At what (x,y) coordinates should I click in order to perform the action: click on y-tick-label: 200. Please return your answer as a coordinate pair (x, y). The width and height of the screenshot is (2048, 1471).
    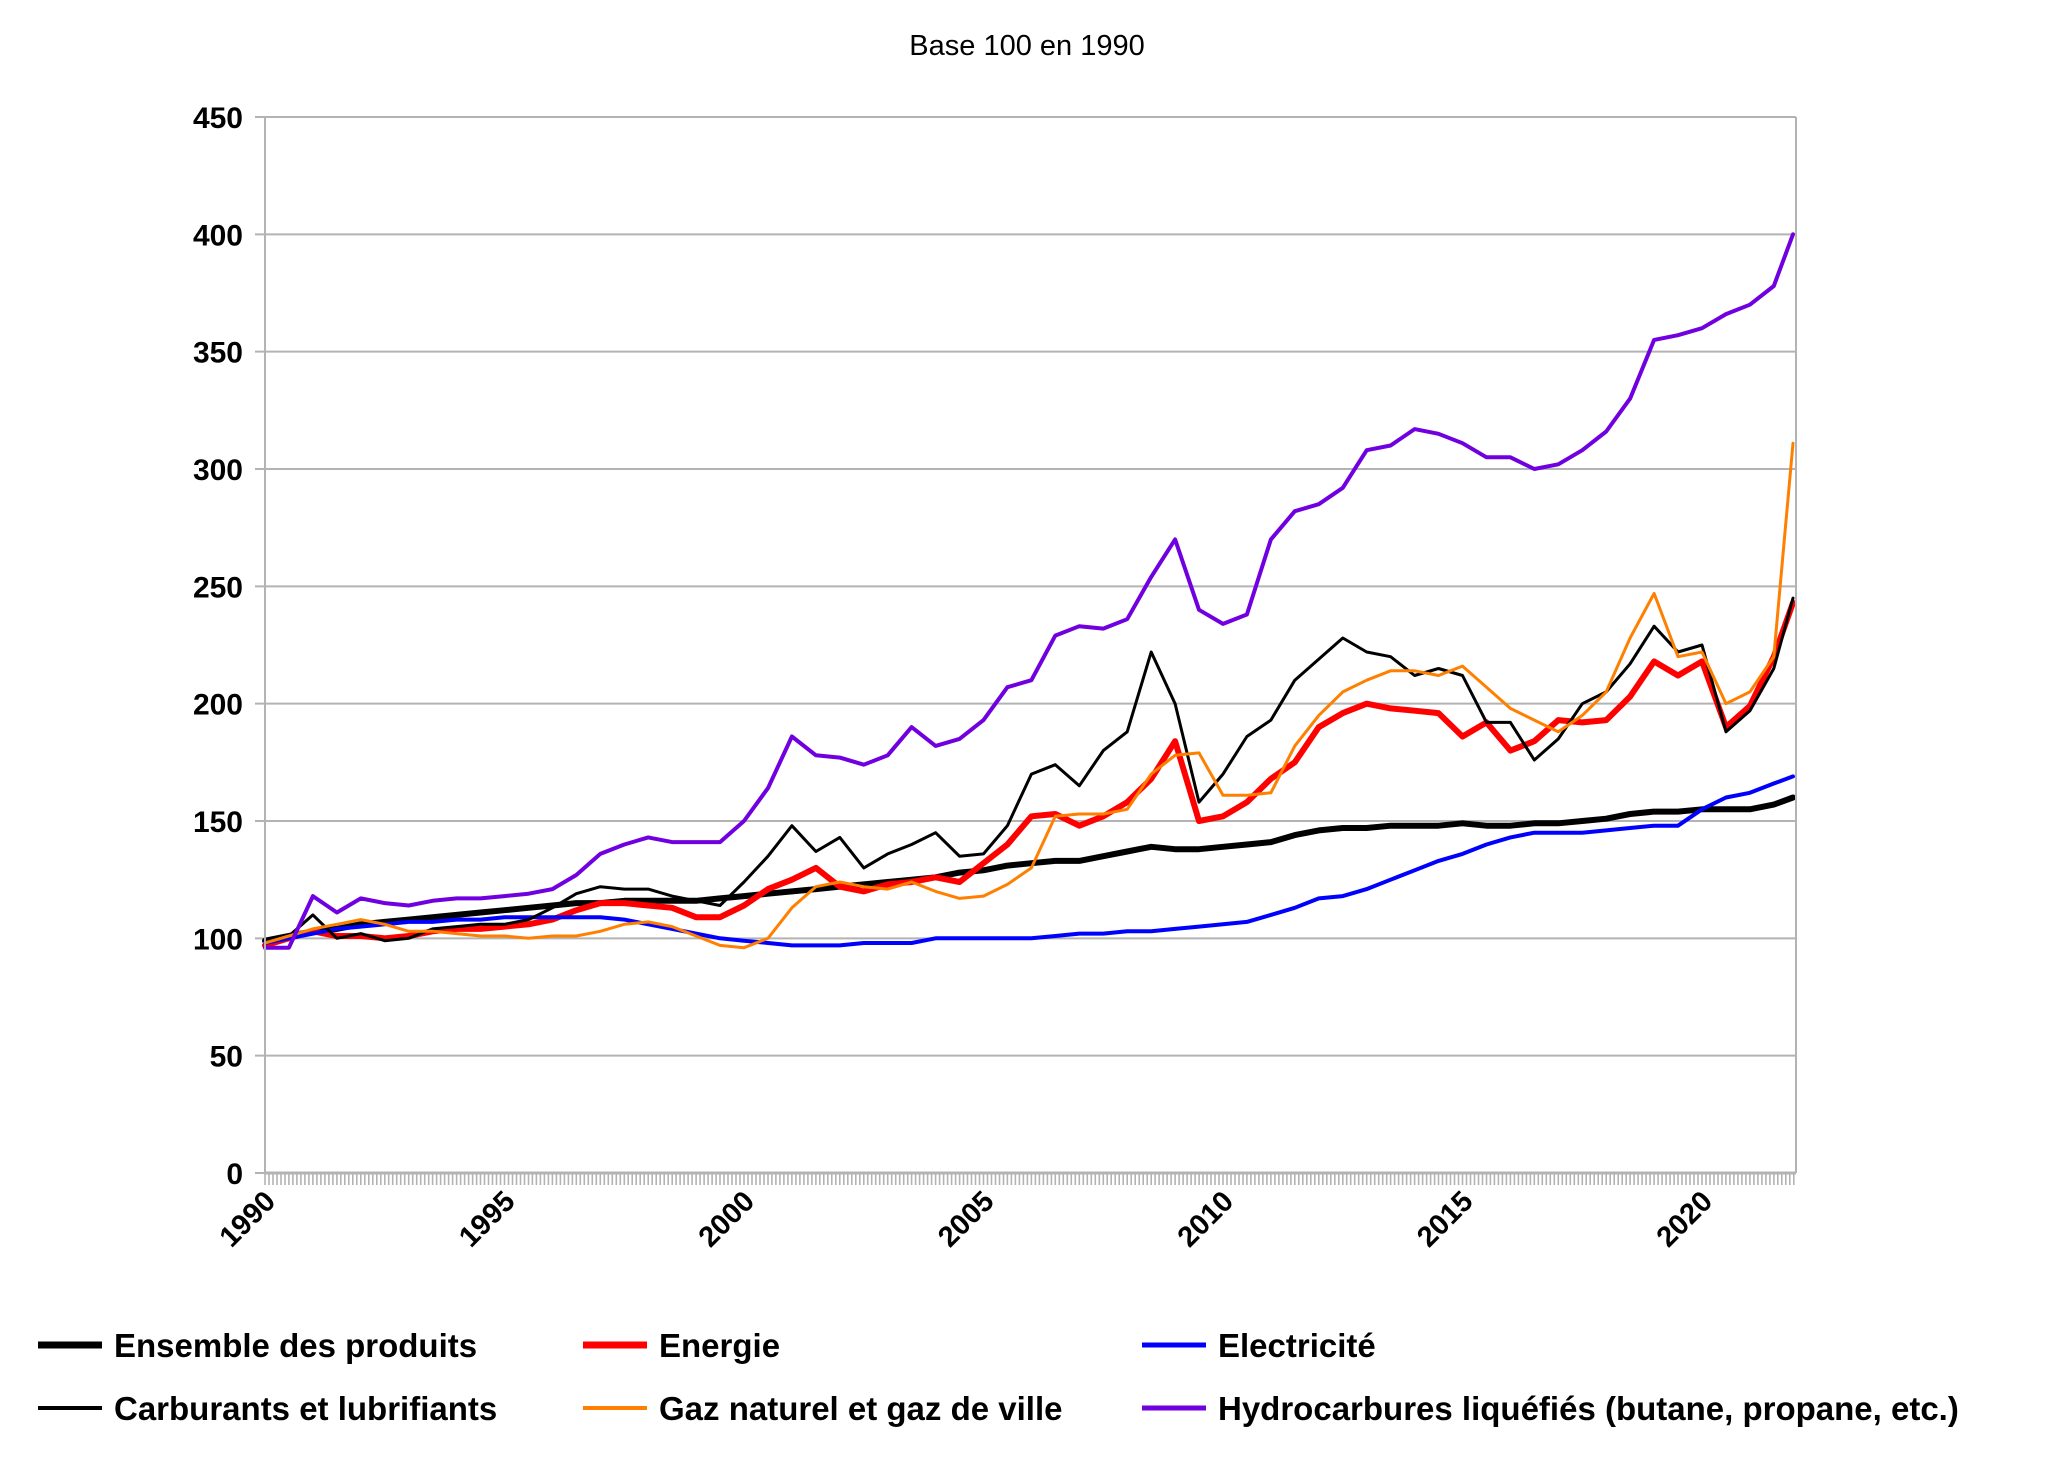
    Looking at the image, I should click on (218, 705).